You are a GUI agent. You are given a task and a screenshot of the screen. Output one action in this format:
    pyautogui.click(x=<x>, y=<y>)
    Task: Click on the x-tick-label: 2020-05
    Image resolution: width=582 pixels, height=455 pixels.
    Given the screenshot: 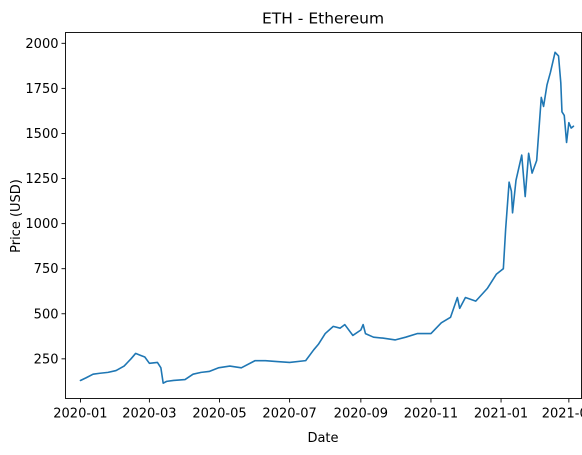 What is the action you would take?
    pyautogui.click(x=219, y=414)
    